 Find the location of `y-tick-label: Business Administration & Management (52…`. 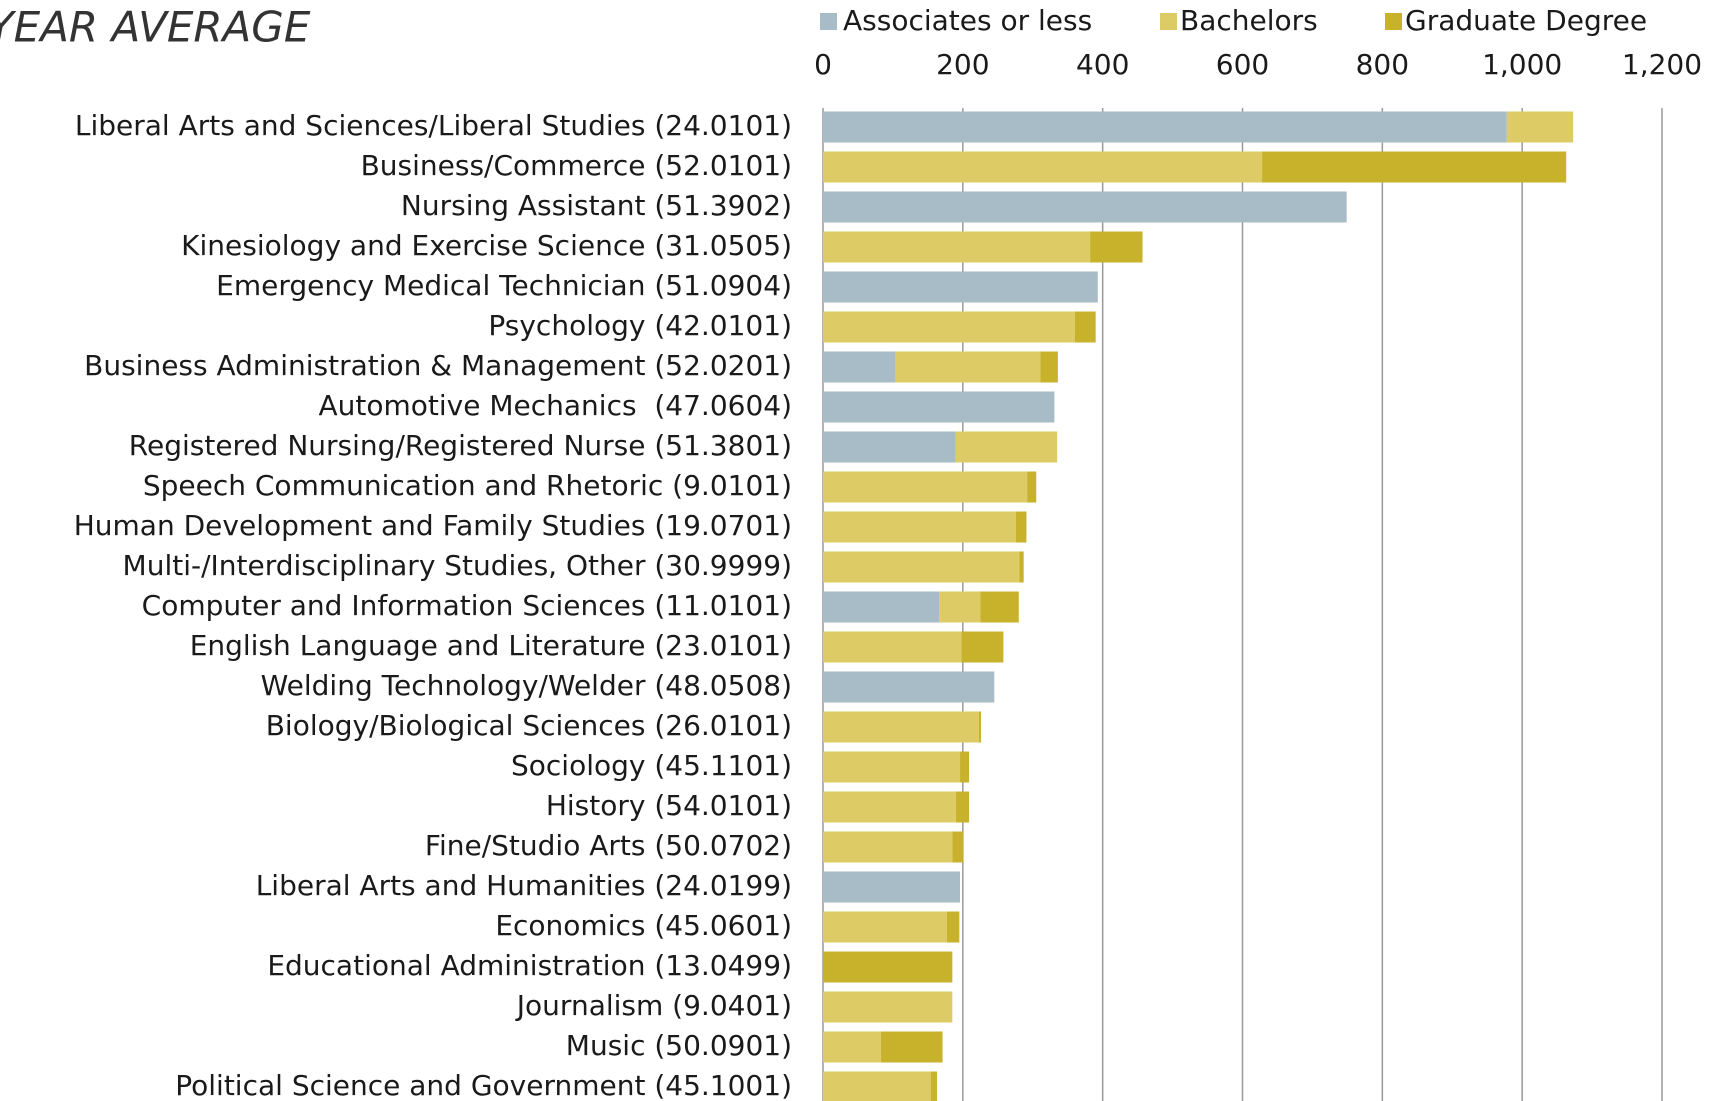

y-tick-label: Business Administration & Management (52… is located at coordinates (438, 365).